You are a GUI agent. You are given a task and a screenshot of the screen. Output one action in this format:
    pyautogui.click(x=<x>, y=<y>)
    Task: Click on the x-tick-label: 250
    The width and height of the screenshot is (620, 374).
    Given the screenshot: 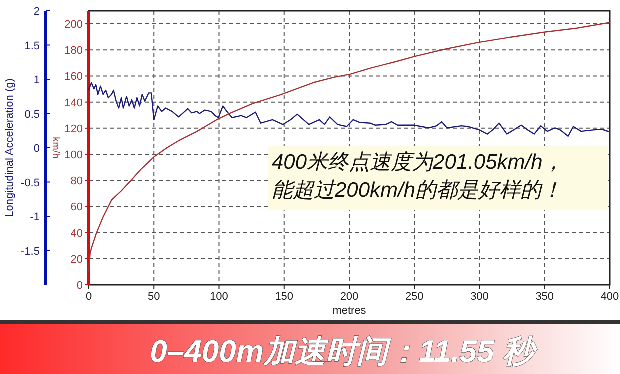 What is the action you would take?
    pyautogui.click(x=414, y=297)
    